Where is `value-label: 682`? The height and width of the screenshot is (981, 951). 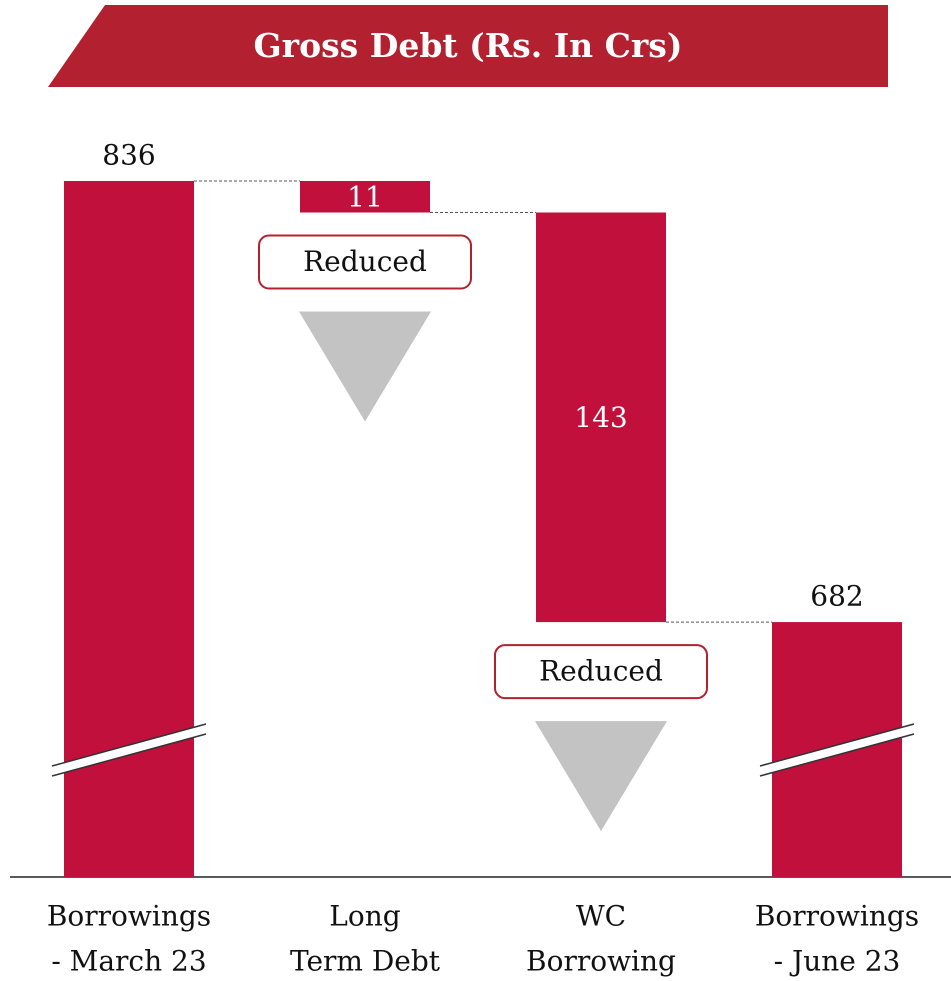
value-label: 682 is located at coordinates (836, 596).